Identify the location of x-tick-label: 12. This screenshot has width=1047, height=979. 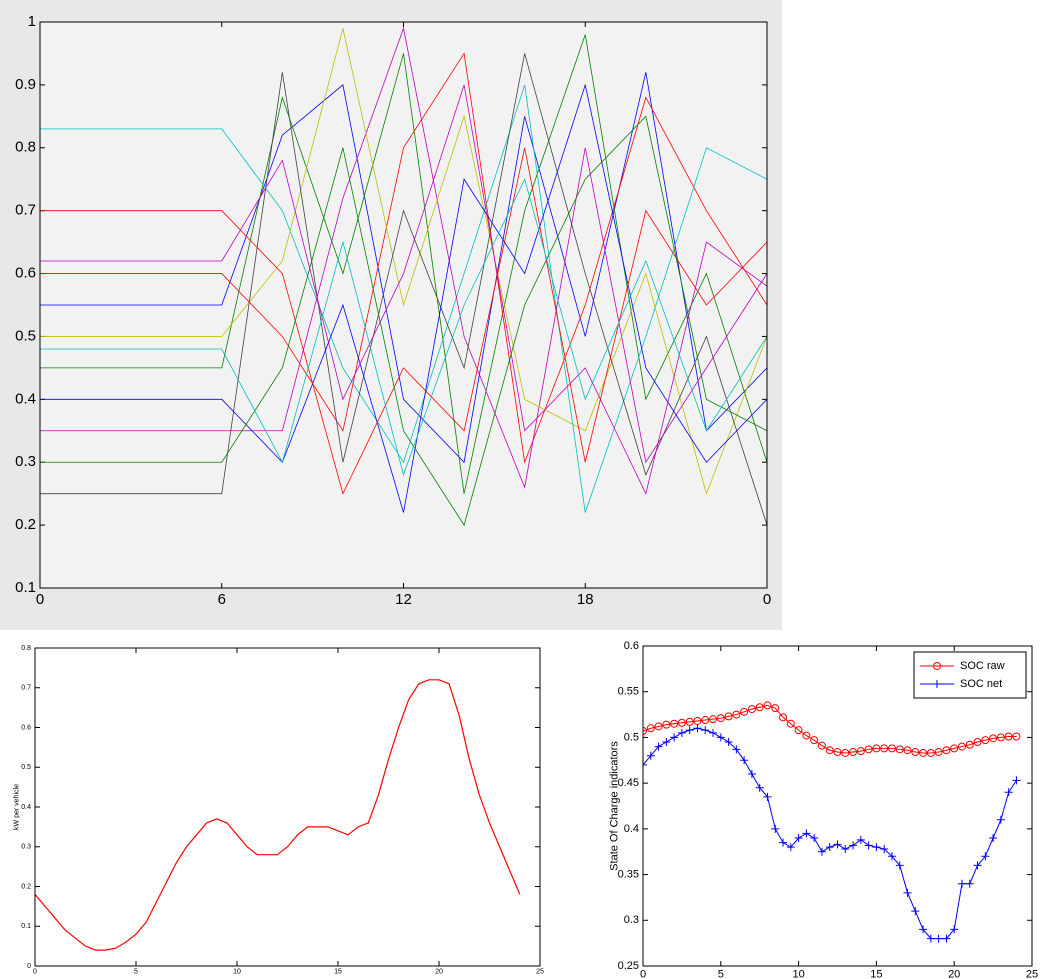
(403, 599).